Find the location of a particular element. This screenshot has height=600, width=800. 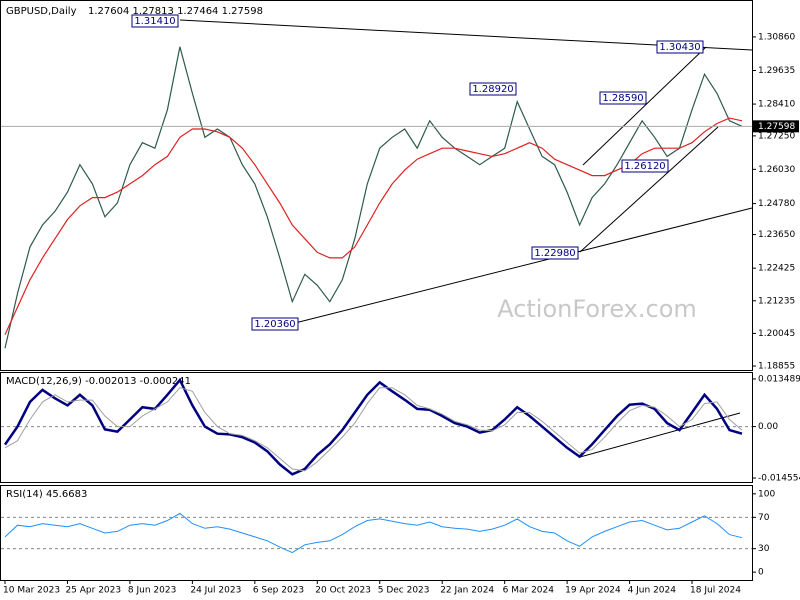

y-tick-label: 1.23650 is located at coordinates (776, 235).